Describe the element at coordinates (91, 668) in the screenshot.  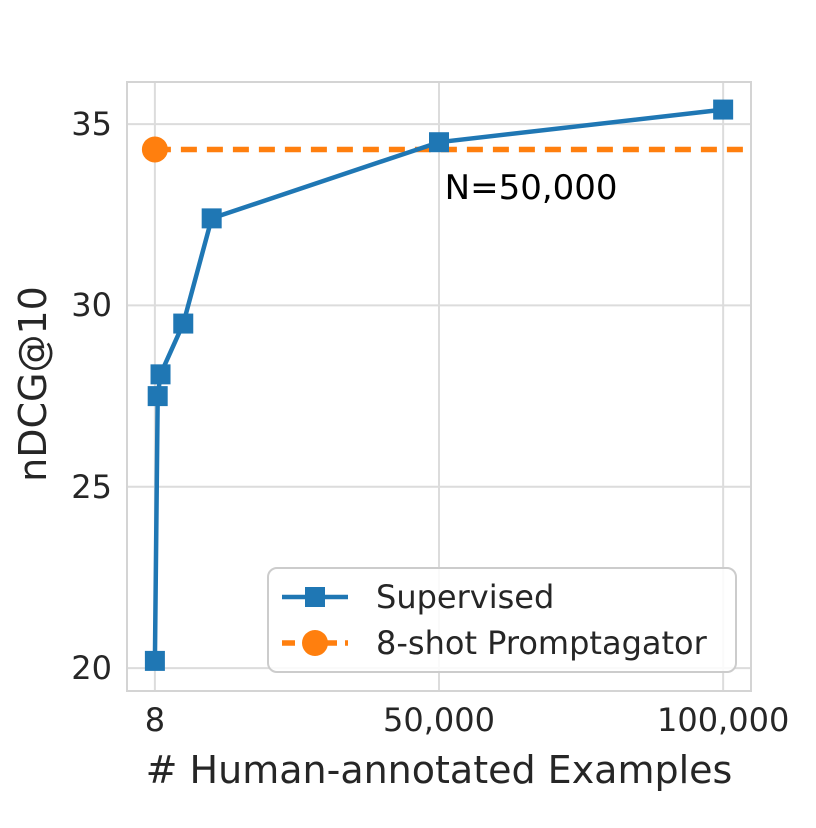
I see `y-tick-20: 20` at that location.